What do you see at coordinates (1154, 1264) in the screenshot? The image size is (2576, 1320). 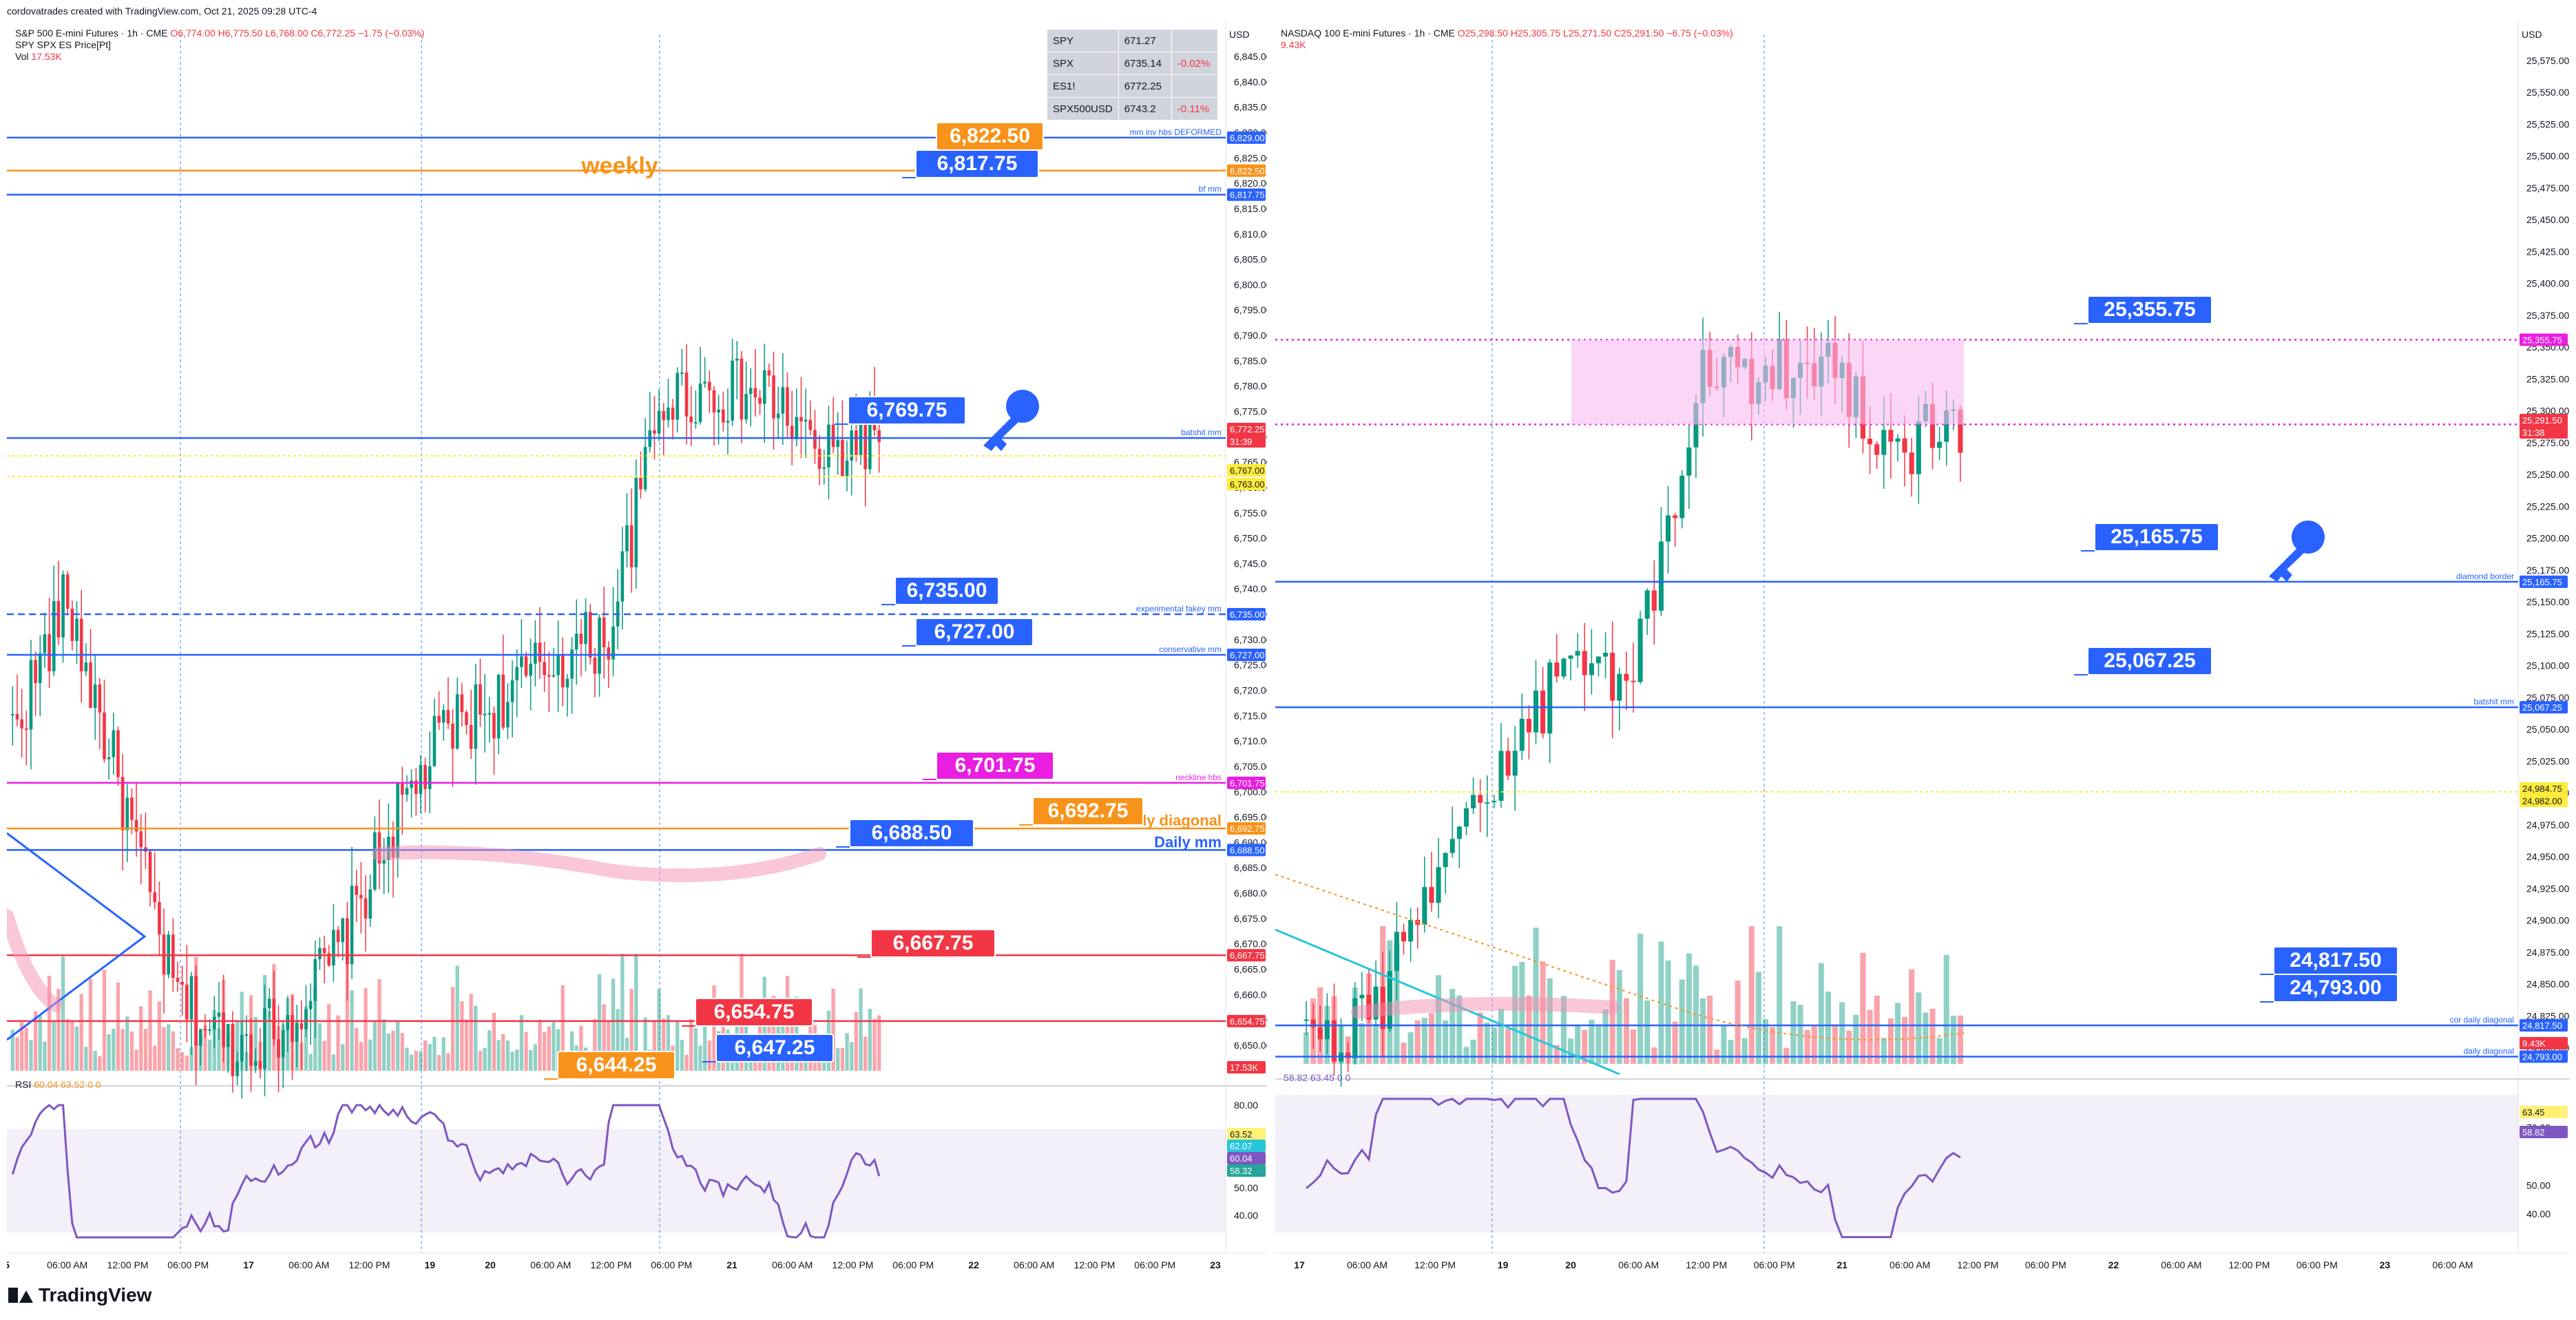 I see `time-tick-label: 06:00 PM` at bounding box center [1154, 1264].